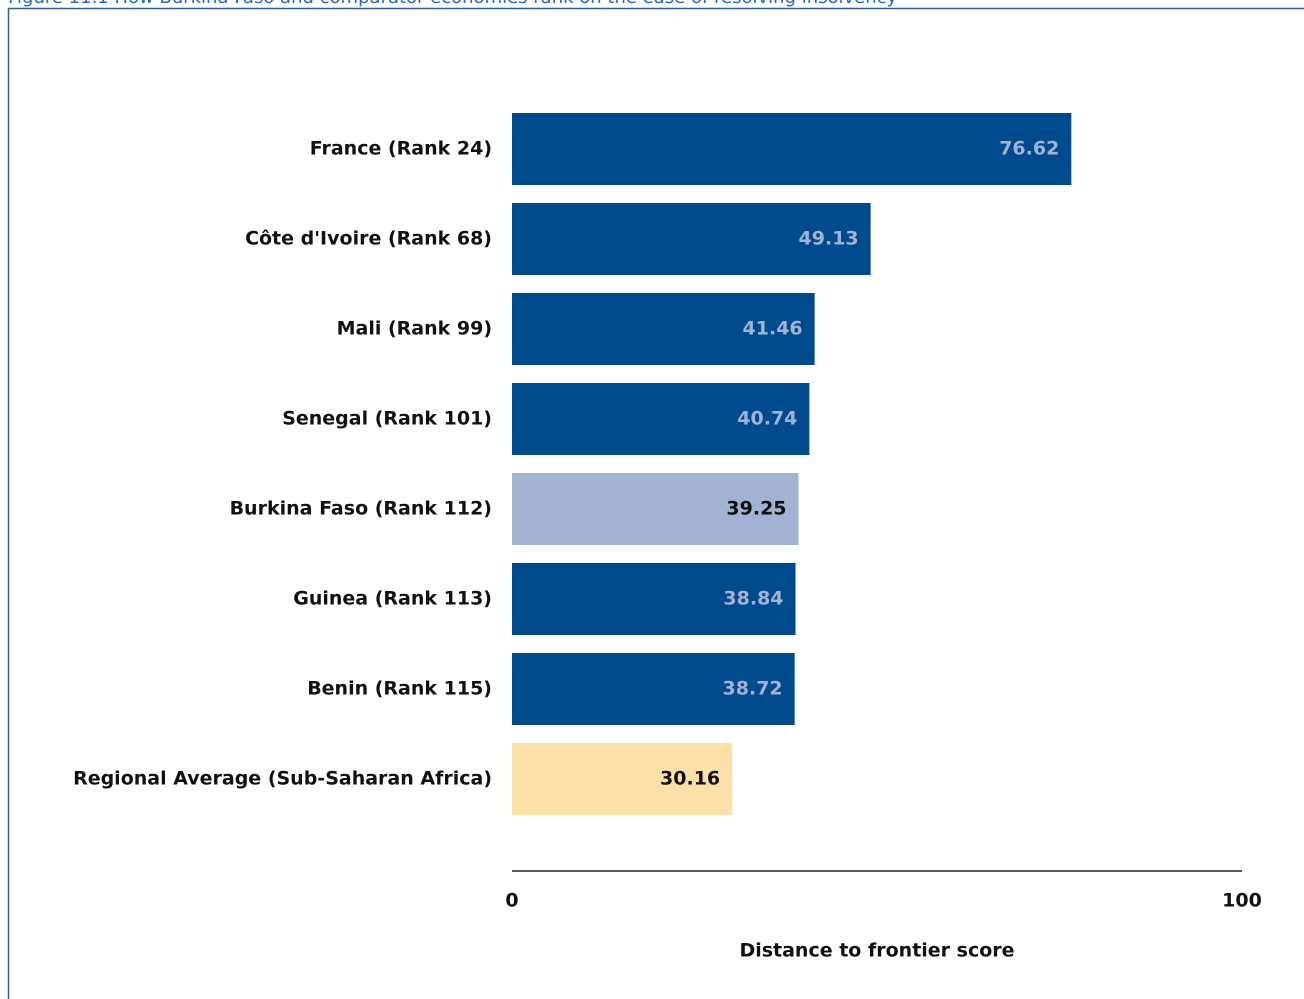 The width and height of the screenshot is (1304, 999). What do you see at coordinates (756, 509) in the screenshot?
I see `value-label: 39.25` at bounding box center [756, 509].